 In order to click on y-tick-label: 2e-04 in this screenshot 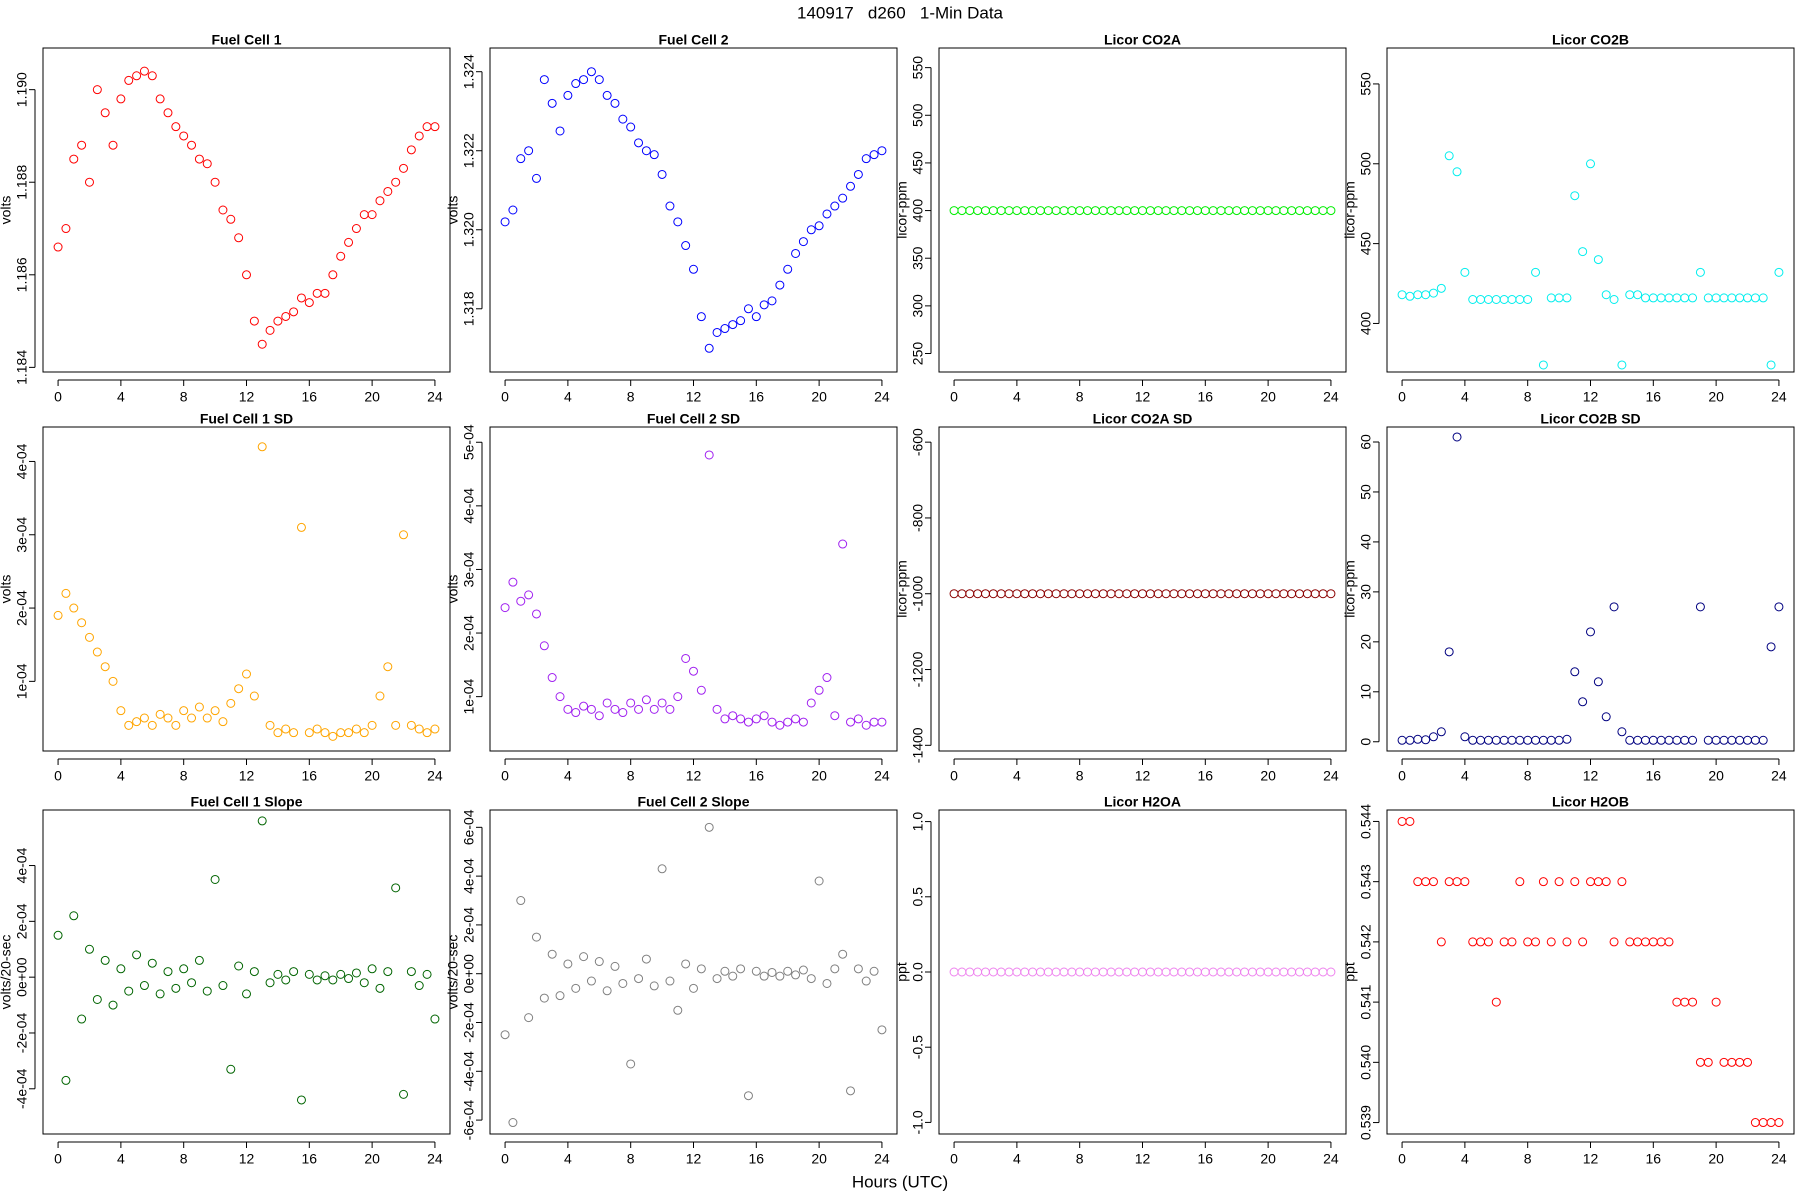, I will do `click(469, 925)`.